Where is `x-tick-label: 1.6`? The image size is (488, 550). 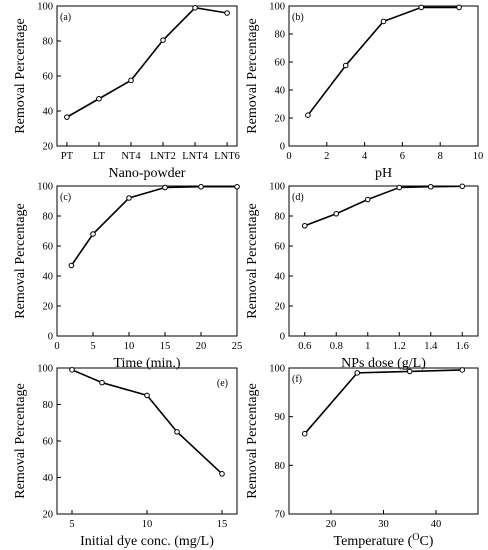
x-tick-label: 1.6 is located at coordinates (462, 346).